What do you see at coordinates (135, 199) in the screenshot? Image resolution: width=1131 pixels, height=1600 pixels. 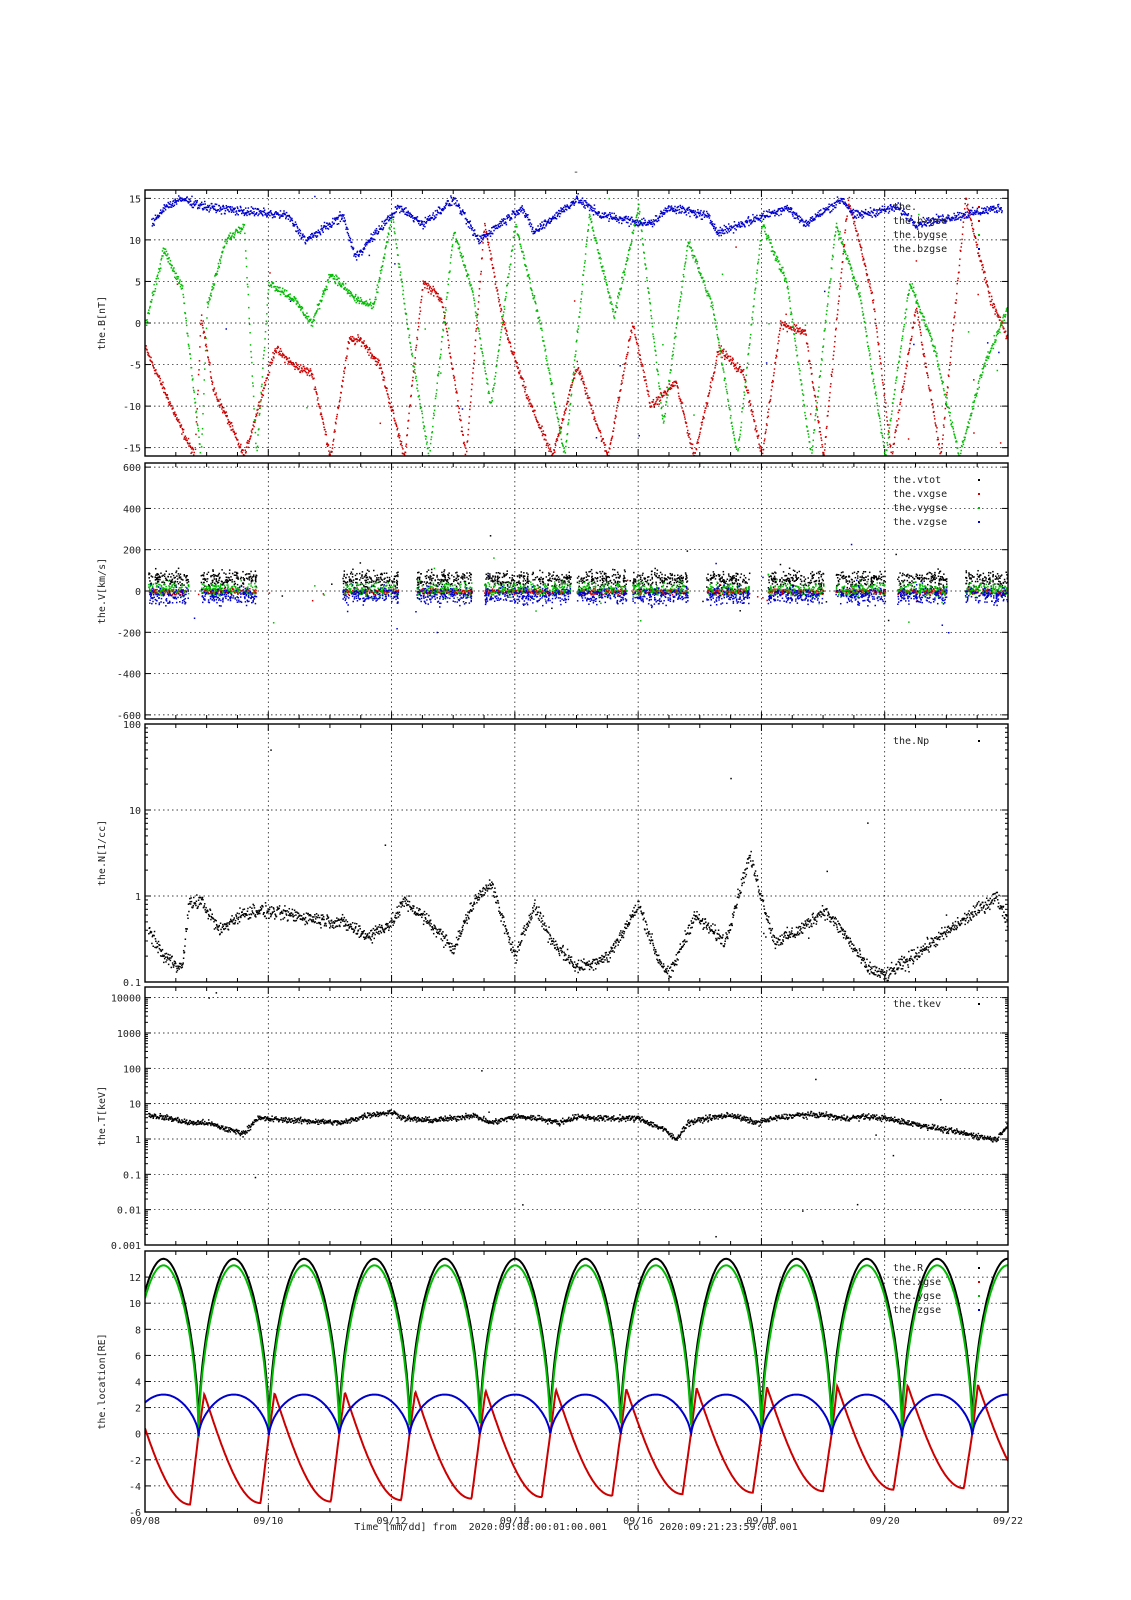 I see `y-tick-label: 15` at bounding box center [135, 199].